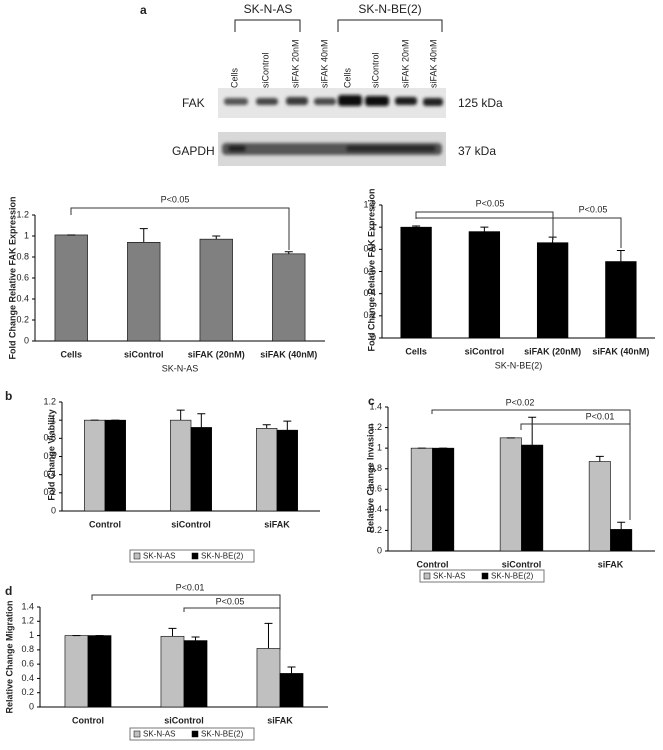 The image size is (663, 750). I want to click on size-label: 37 kDa, so click(477, 151).